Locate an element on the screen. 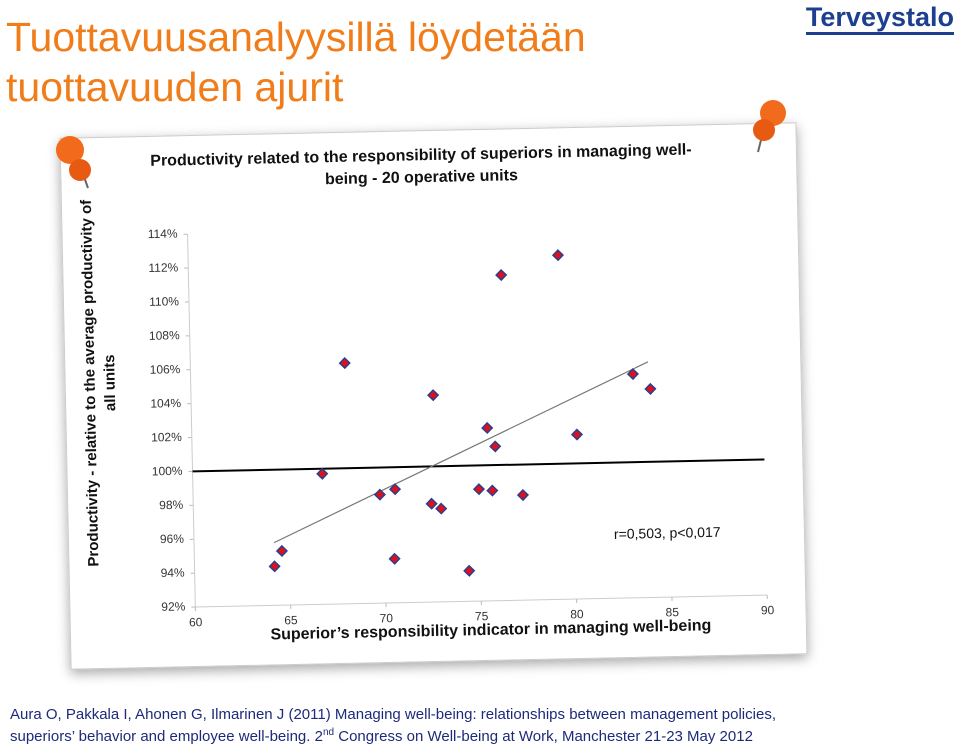 This screenshot has height=746, width=960. y-tick-label: 100% is located at coordinates (167, 471).